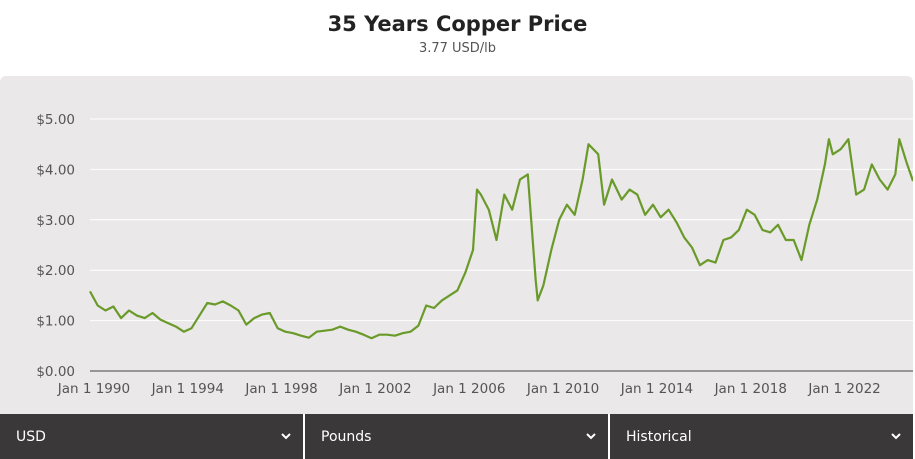  I want to click on x-tick-label: Jan 1 2018, so click(750, 389).